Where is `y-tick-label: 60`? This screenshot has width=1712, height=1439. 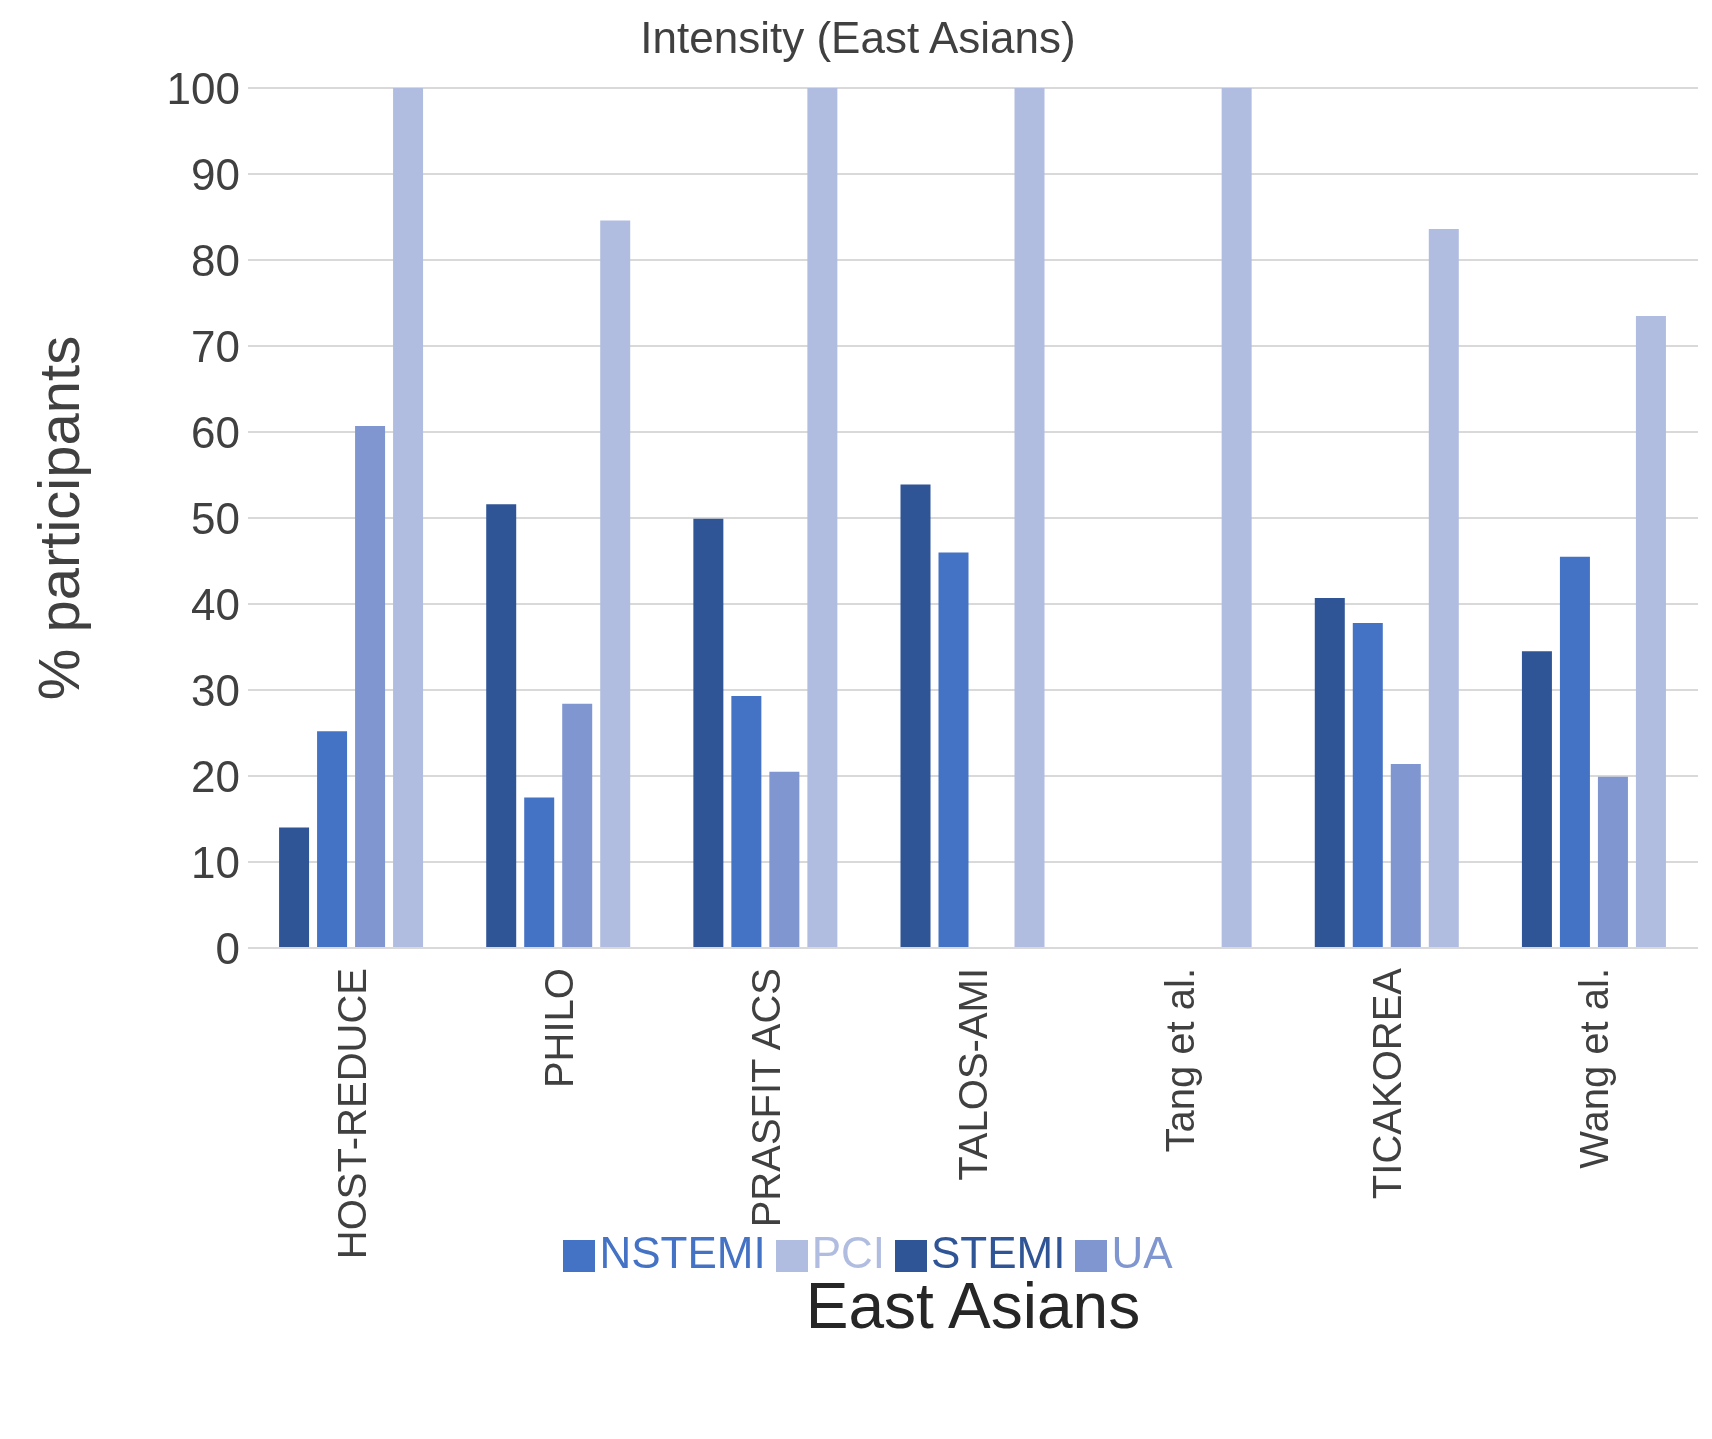 y-tick-label: 60 is located at coordinates (215, 432).